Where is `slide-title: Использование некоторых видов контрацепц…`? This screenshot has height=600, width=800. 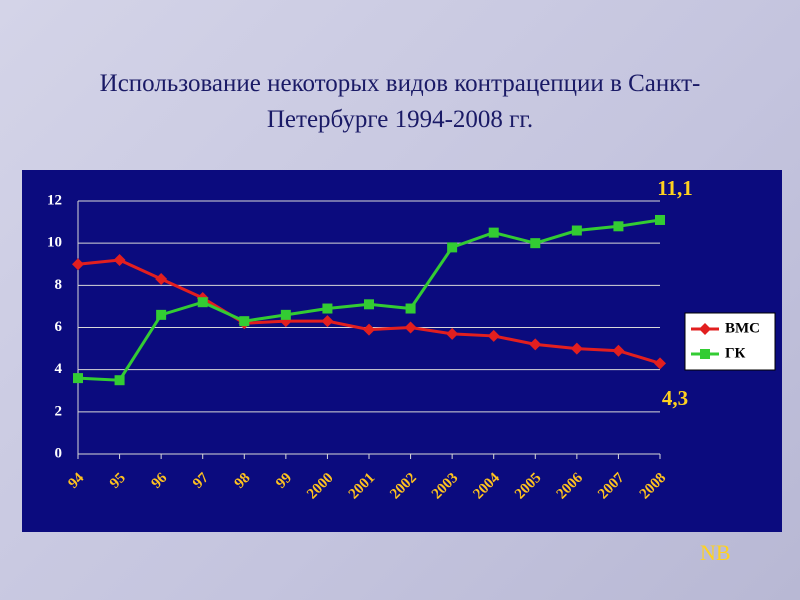
slide-title: Использование некоторых видов контрацепц… is located at coordinates (400, 101).